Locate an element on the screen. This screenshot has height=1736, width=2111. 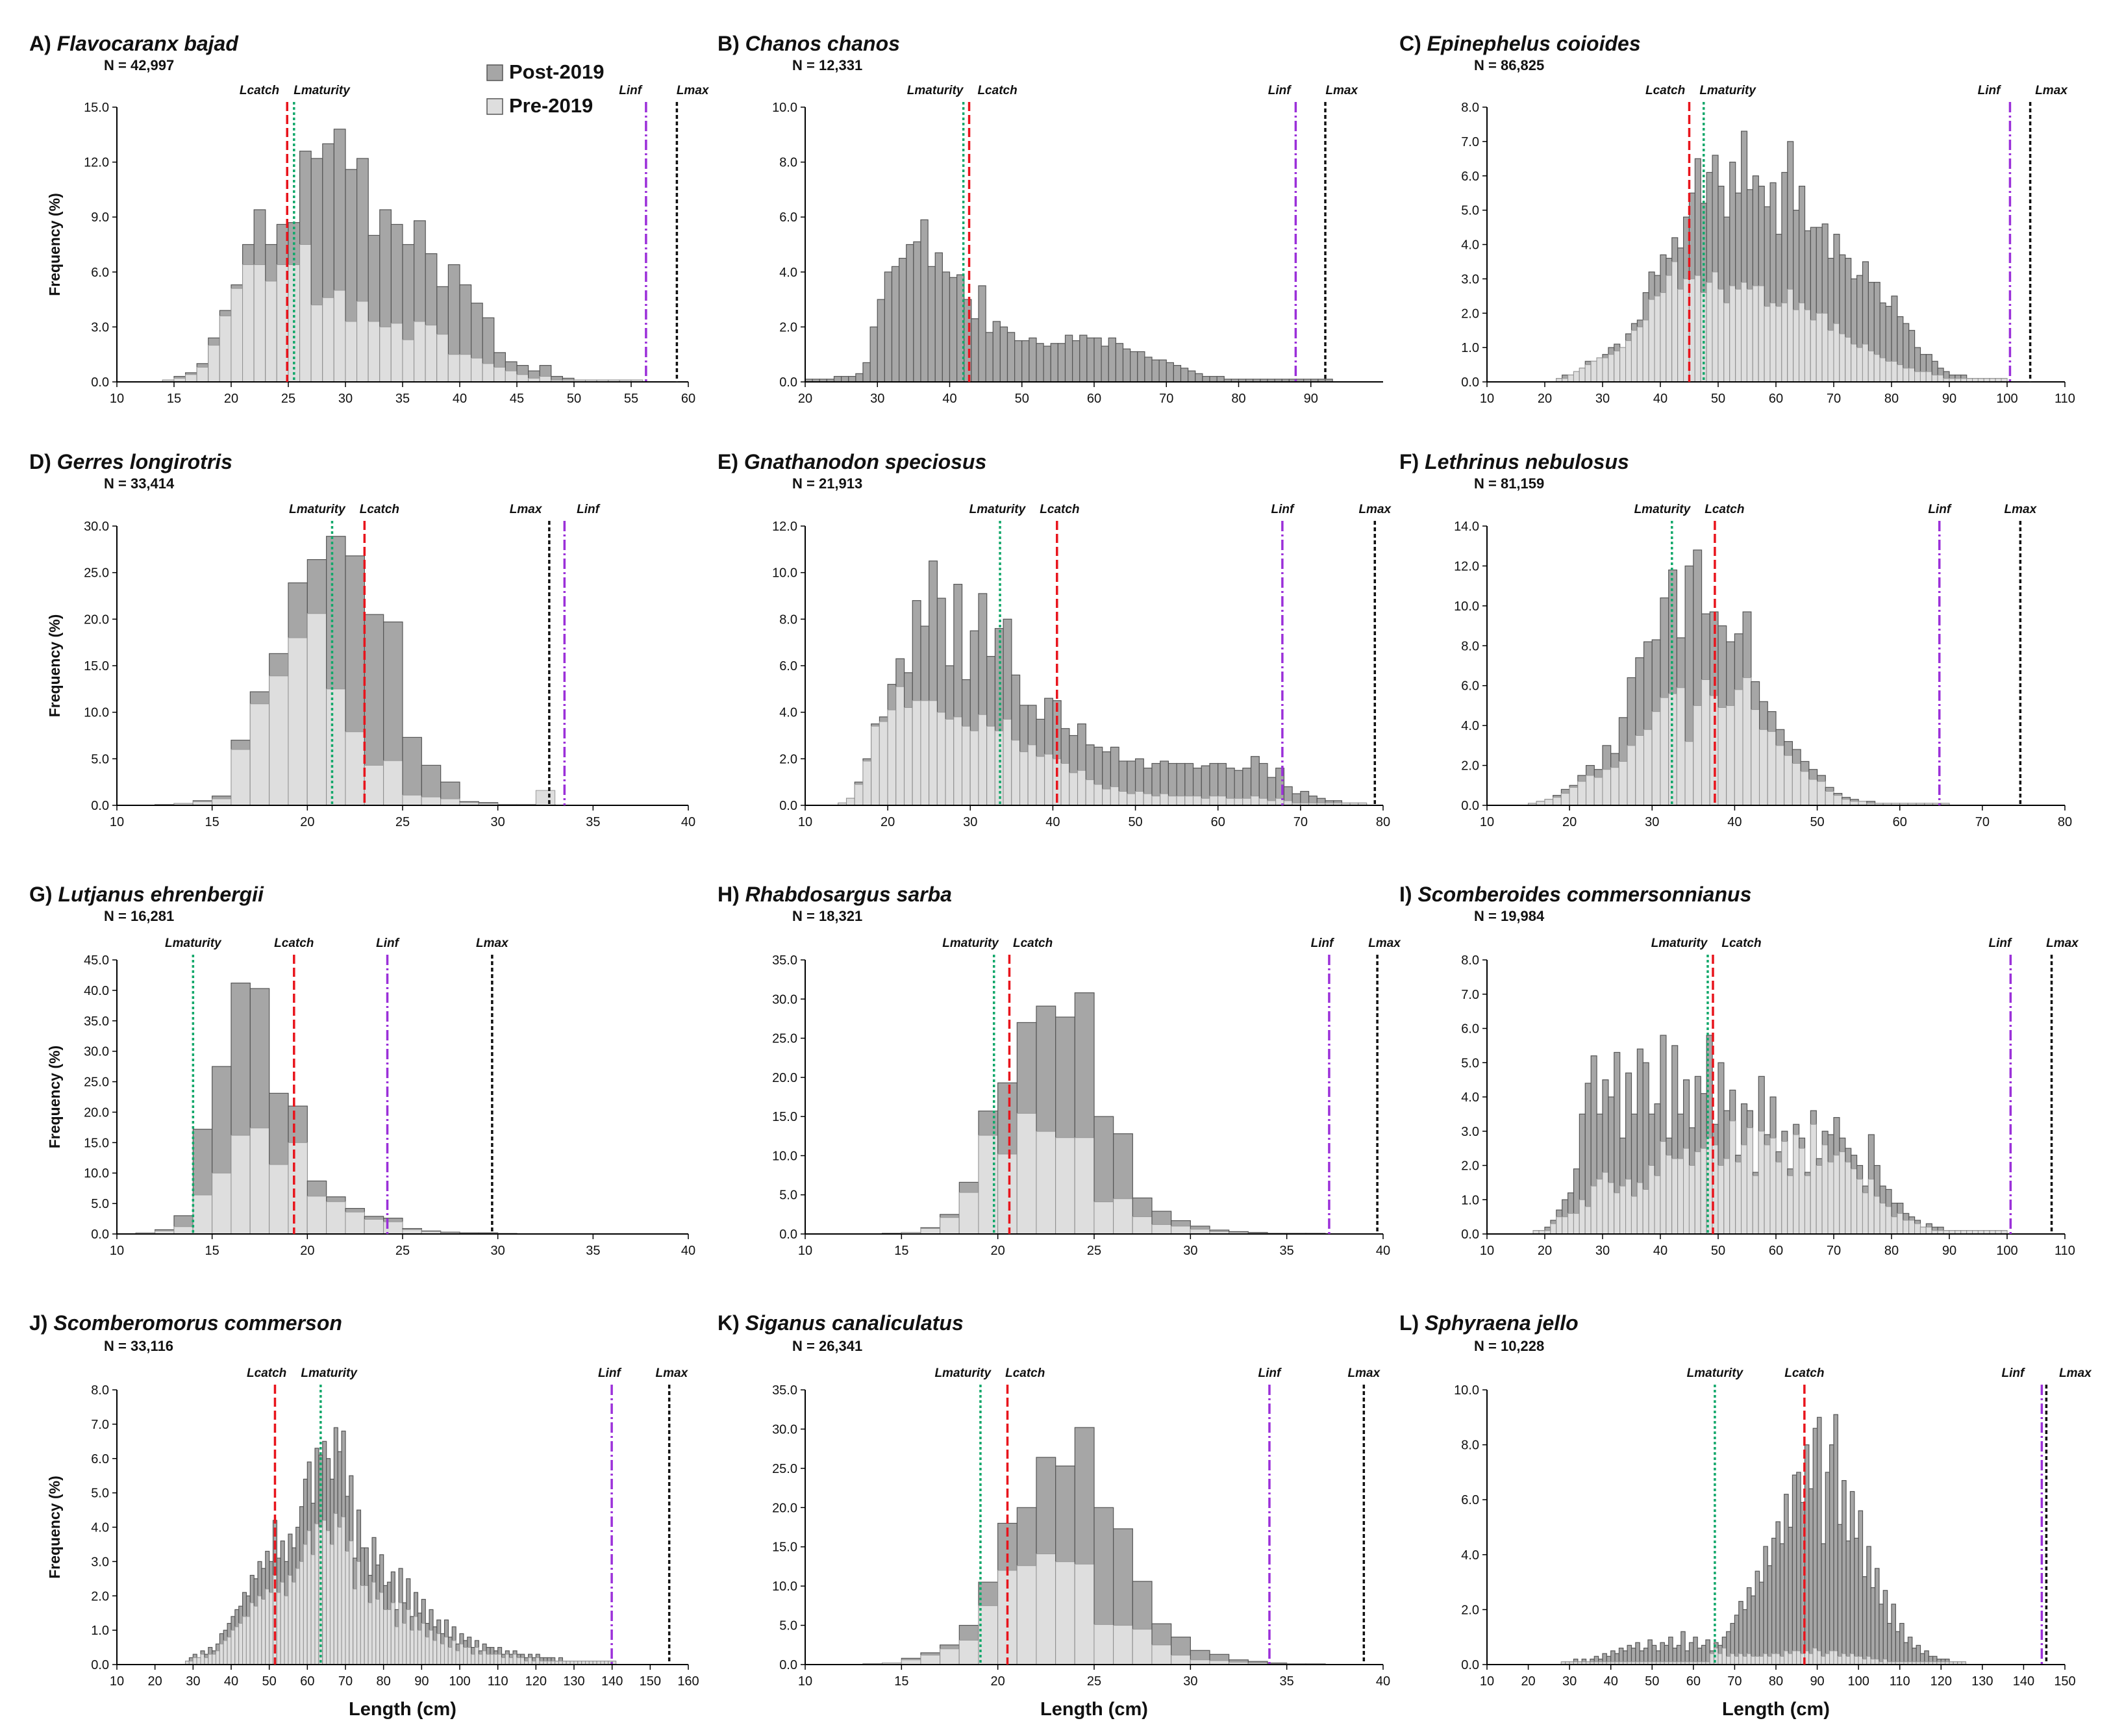
sample-size-label: N = 19,984 is located at coordinates (1509, 916).